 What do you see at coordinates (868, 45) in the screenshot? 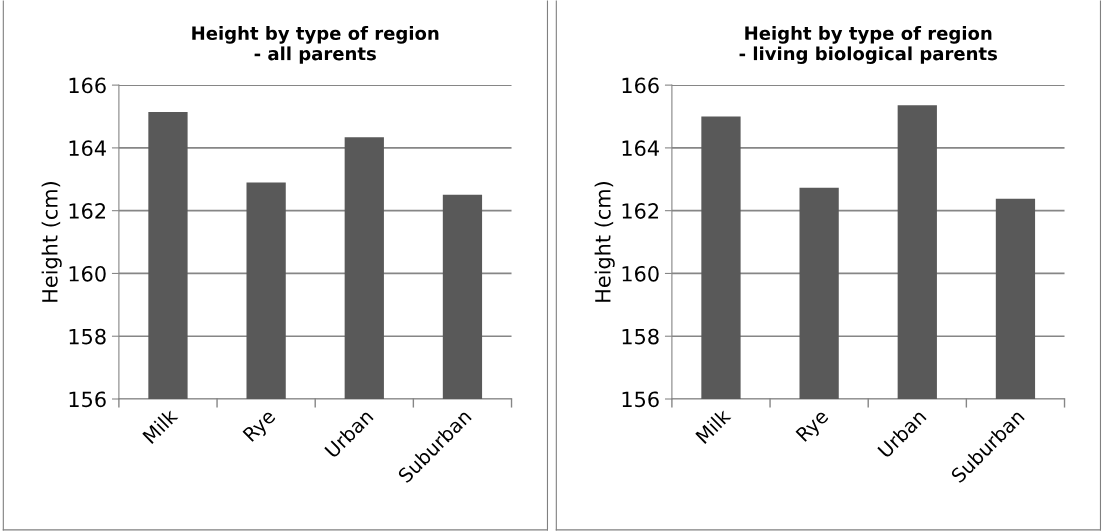
I see `chart-title: Height by type of region - living biological parents` at bounding box center [868, 45].